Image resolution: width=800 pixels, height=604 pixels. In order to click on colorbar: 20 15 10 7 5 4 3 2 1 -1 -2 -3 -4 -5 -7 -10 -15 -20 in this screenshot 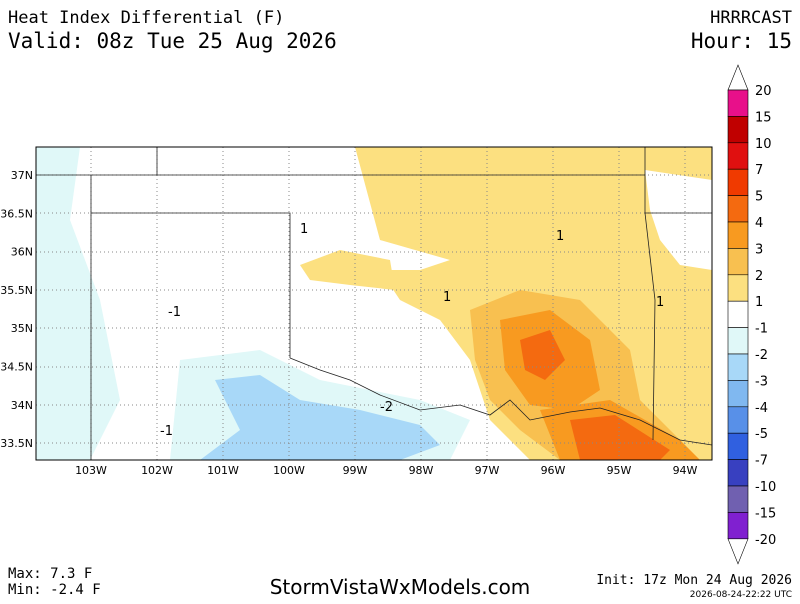, I will do `click(751, 314)`.